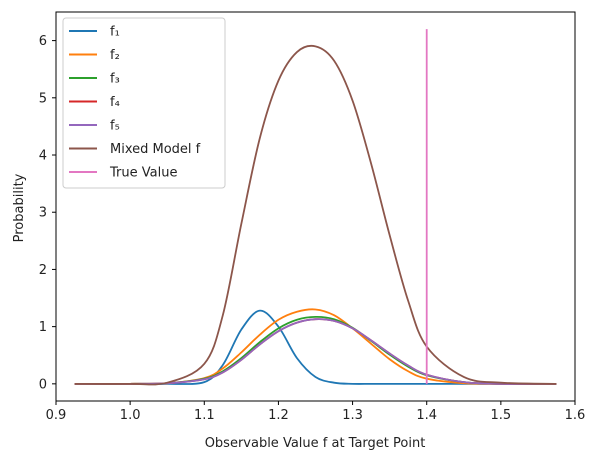  What do you see at coordinates (115, 79) in the screenshot?
I see `legend-label: f₃` at bounding box center [115, 79].